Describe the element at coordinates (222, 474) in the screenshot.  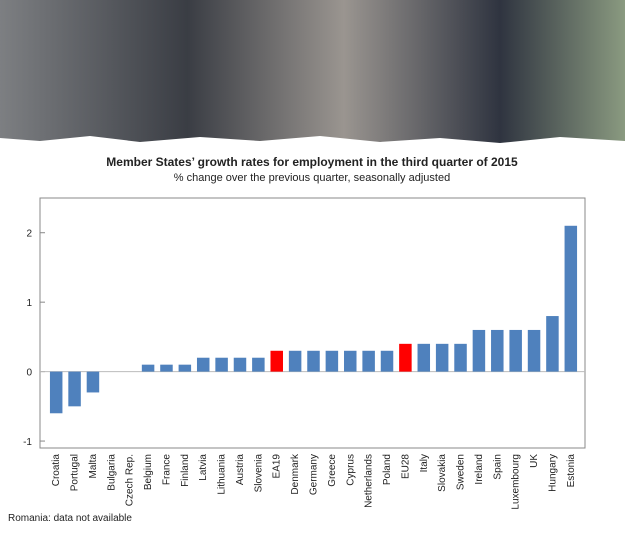
I see `x-tick-label: Lithuania` at that location.